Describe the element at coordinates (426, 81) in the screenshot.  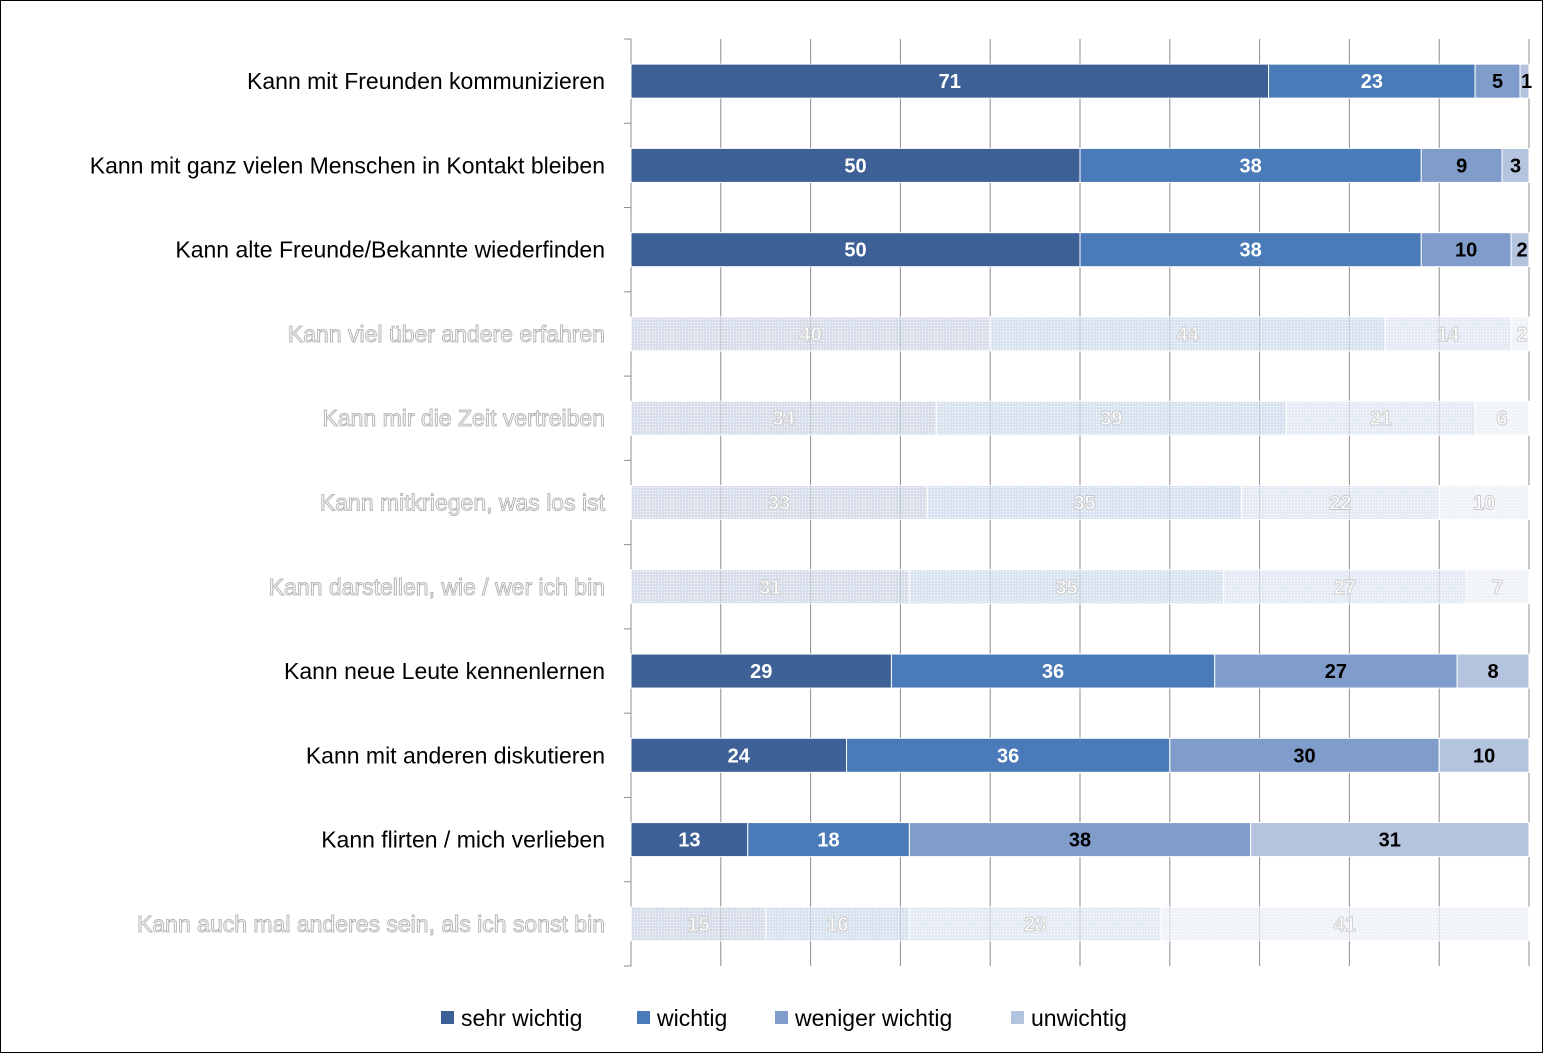
I see `category-label: Kann mit Freunden kommunizieren` at that location.